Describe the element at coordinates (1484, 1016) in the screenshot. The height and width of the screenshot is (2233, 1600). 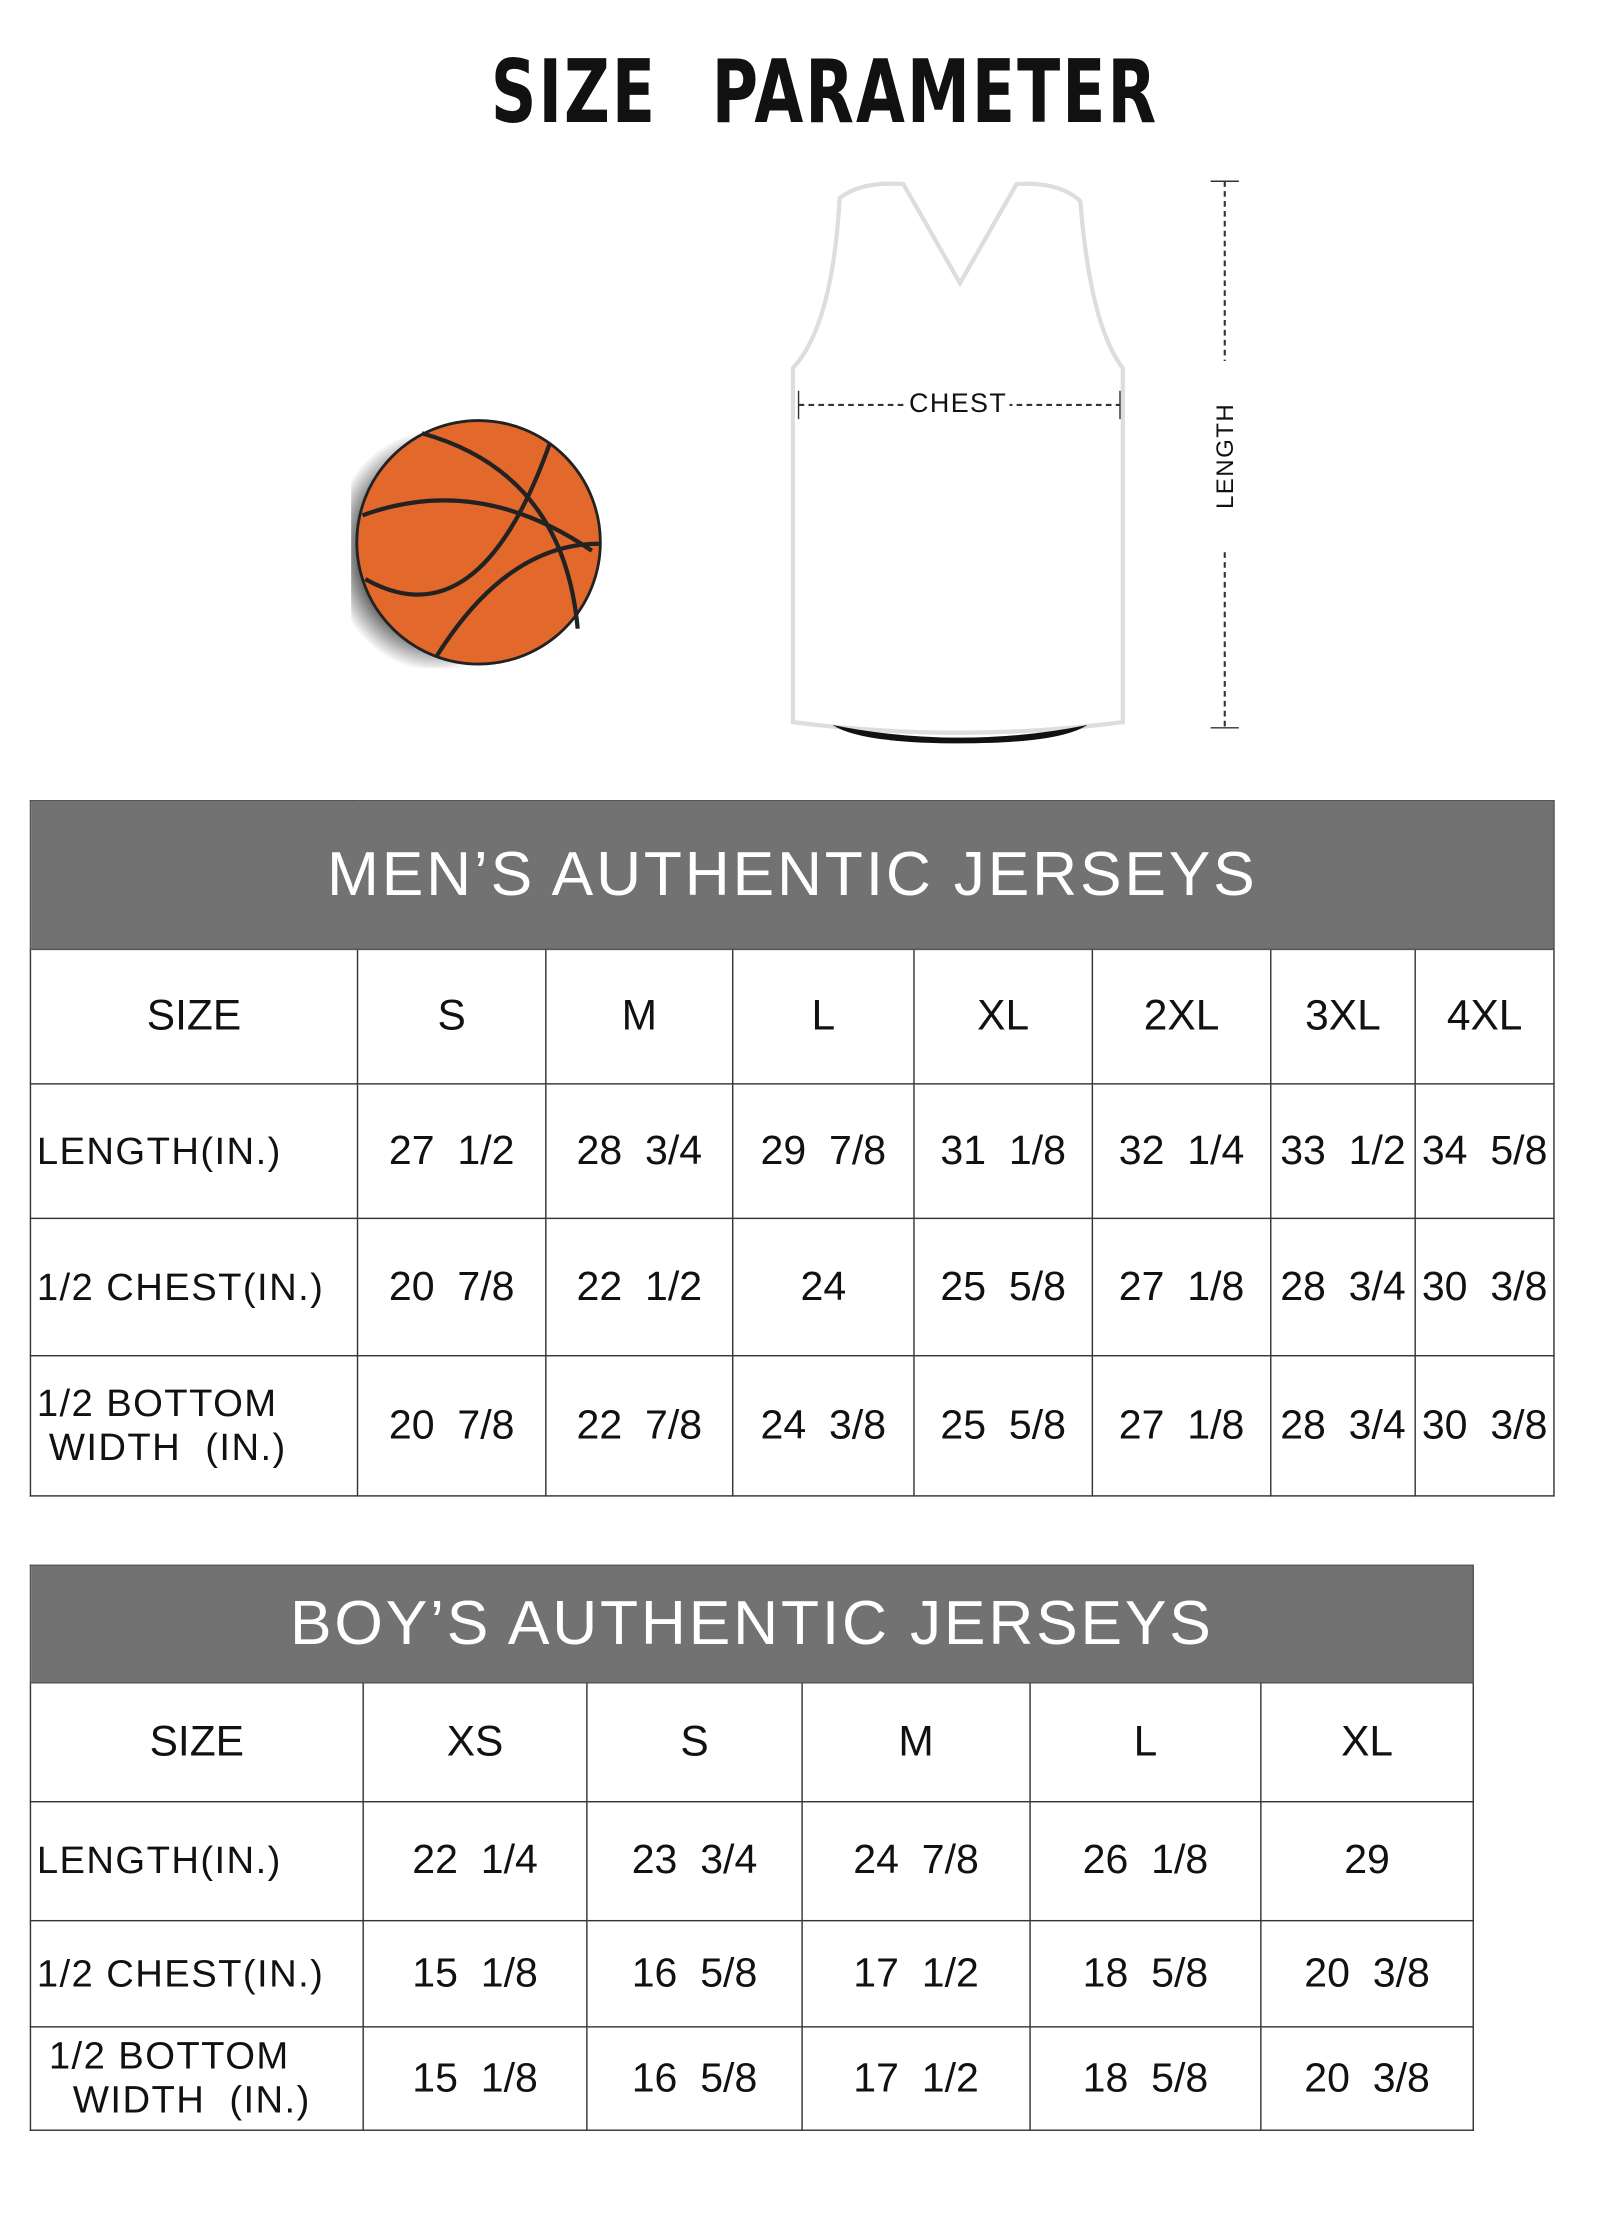
I see `size-4xl: 4XL` at that location.